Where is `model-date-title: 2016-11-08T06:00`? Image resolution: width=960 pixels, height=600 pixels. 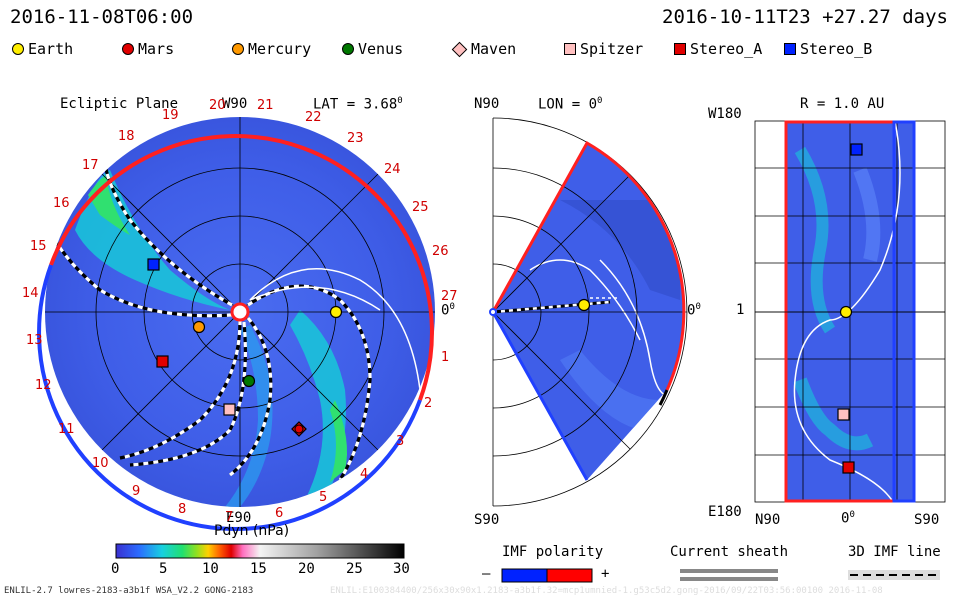 model-date-title: 2016-11-08T06:00 is located at coordinates (102, 17).